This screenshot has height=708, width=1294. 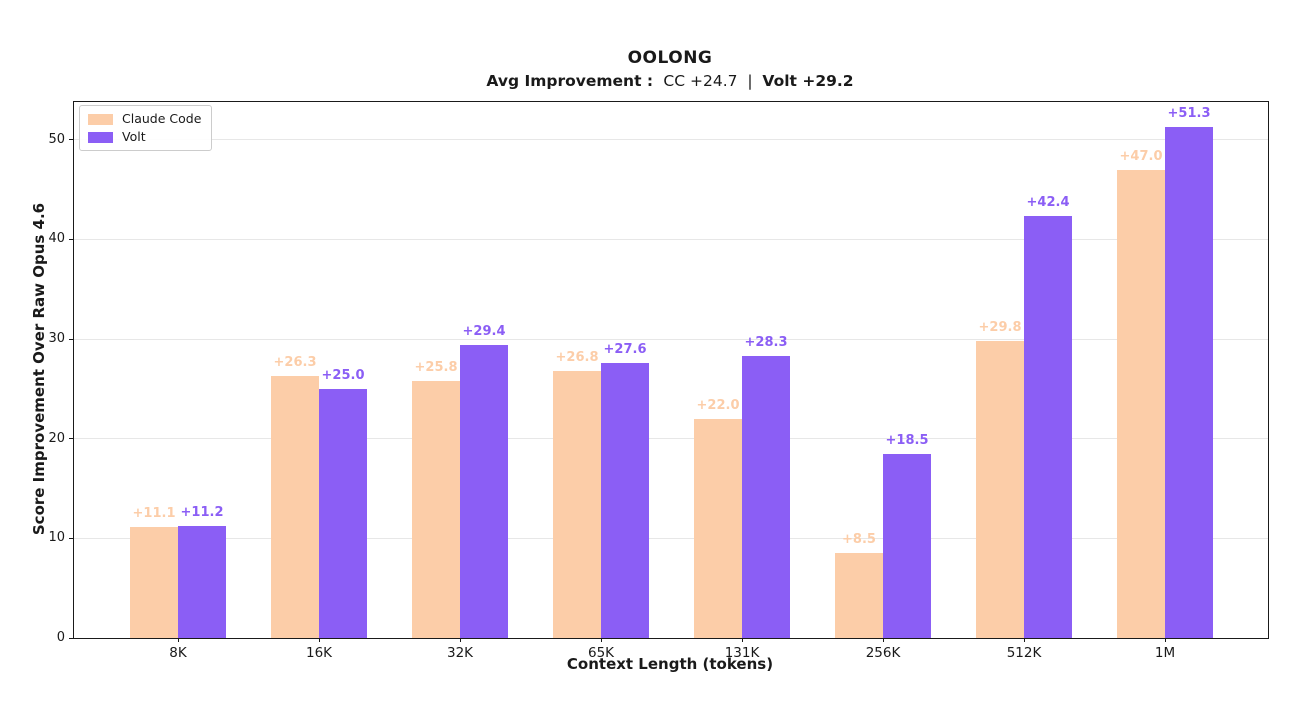 I want to click on legend-item-volt: Volt, so click(x=144, y=137).